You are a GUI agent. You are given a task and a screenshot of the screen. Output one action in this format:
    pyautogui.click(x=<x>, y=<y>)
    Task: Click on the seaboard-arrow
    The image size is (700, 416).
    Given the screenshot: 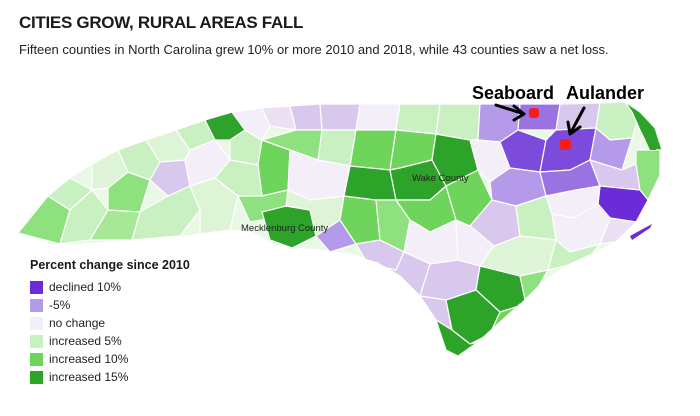 What is the action you would take?
    pyautogui.click(x=510, y=109)
    